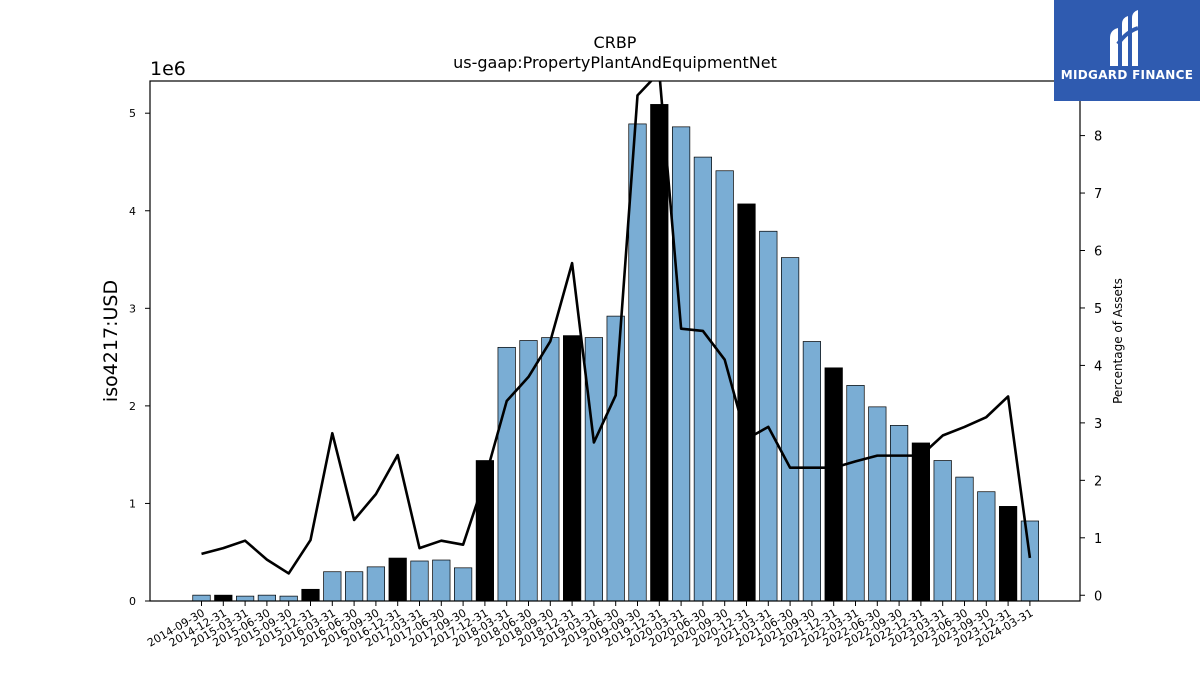  What do you see at coordinates (132, 211) in the screenshot?
I see `y-tick-label: 4` at bounding box center [132, 211].